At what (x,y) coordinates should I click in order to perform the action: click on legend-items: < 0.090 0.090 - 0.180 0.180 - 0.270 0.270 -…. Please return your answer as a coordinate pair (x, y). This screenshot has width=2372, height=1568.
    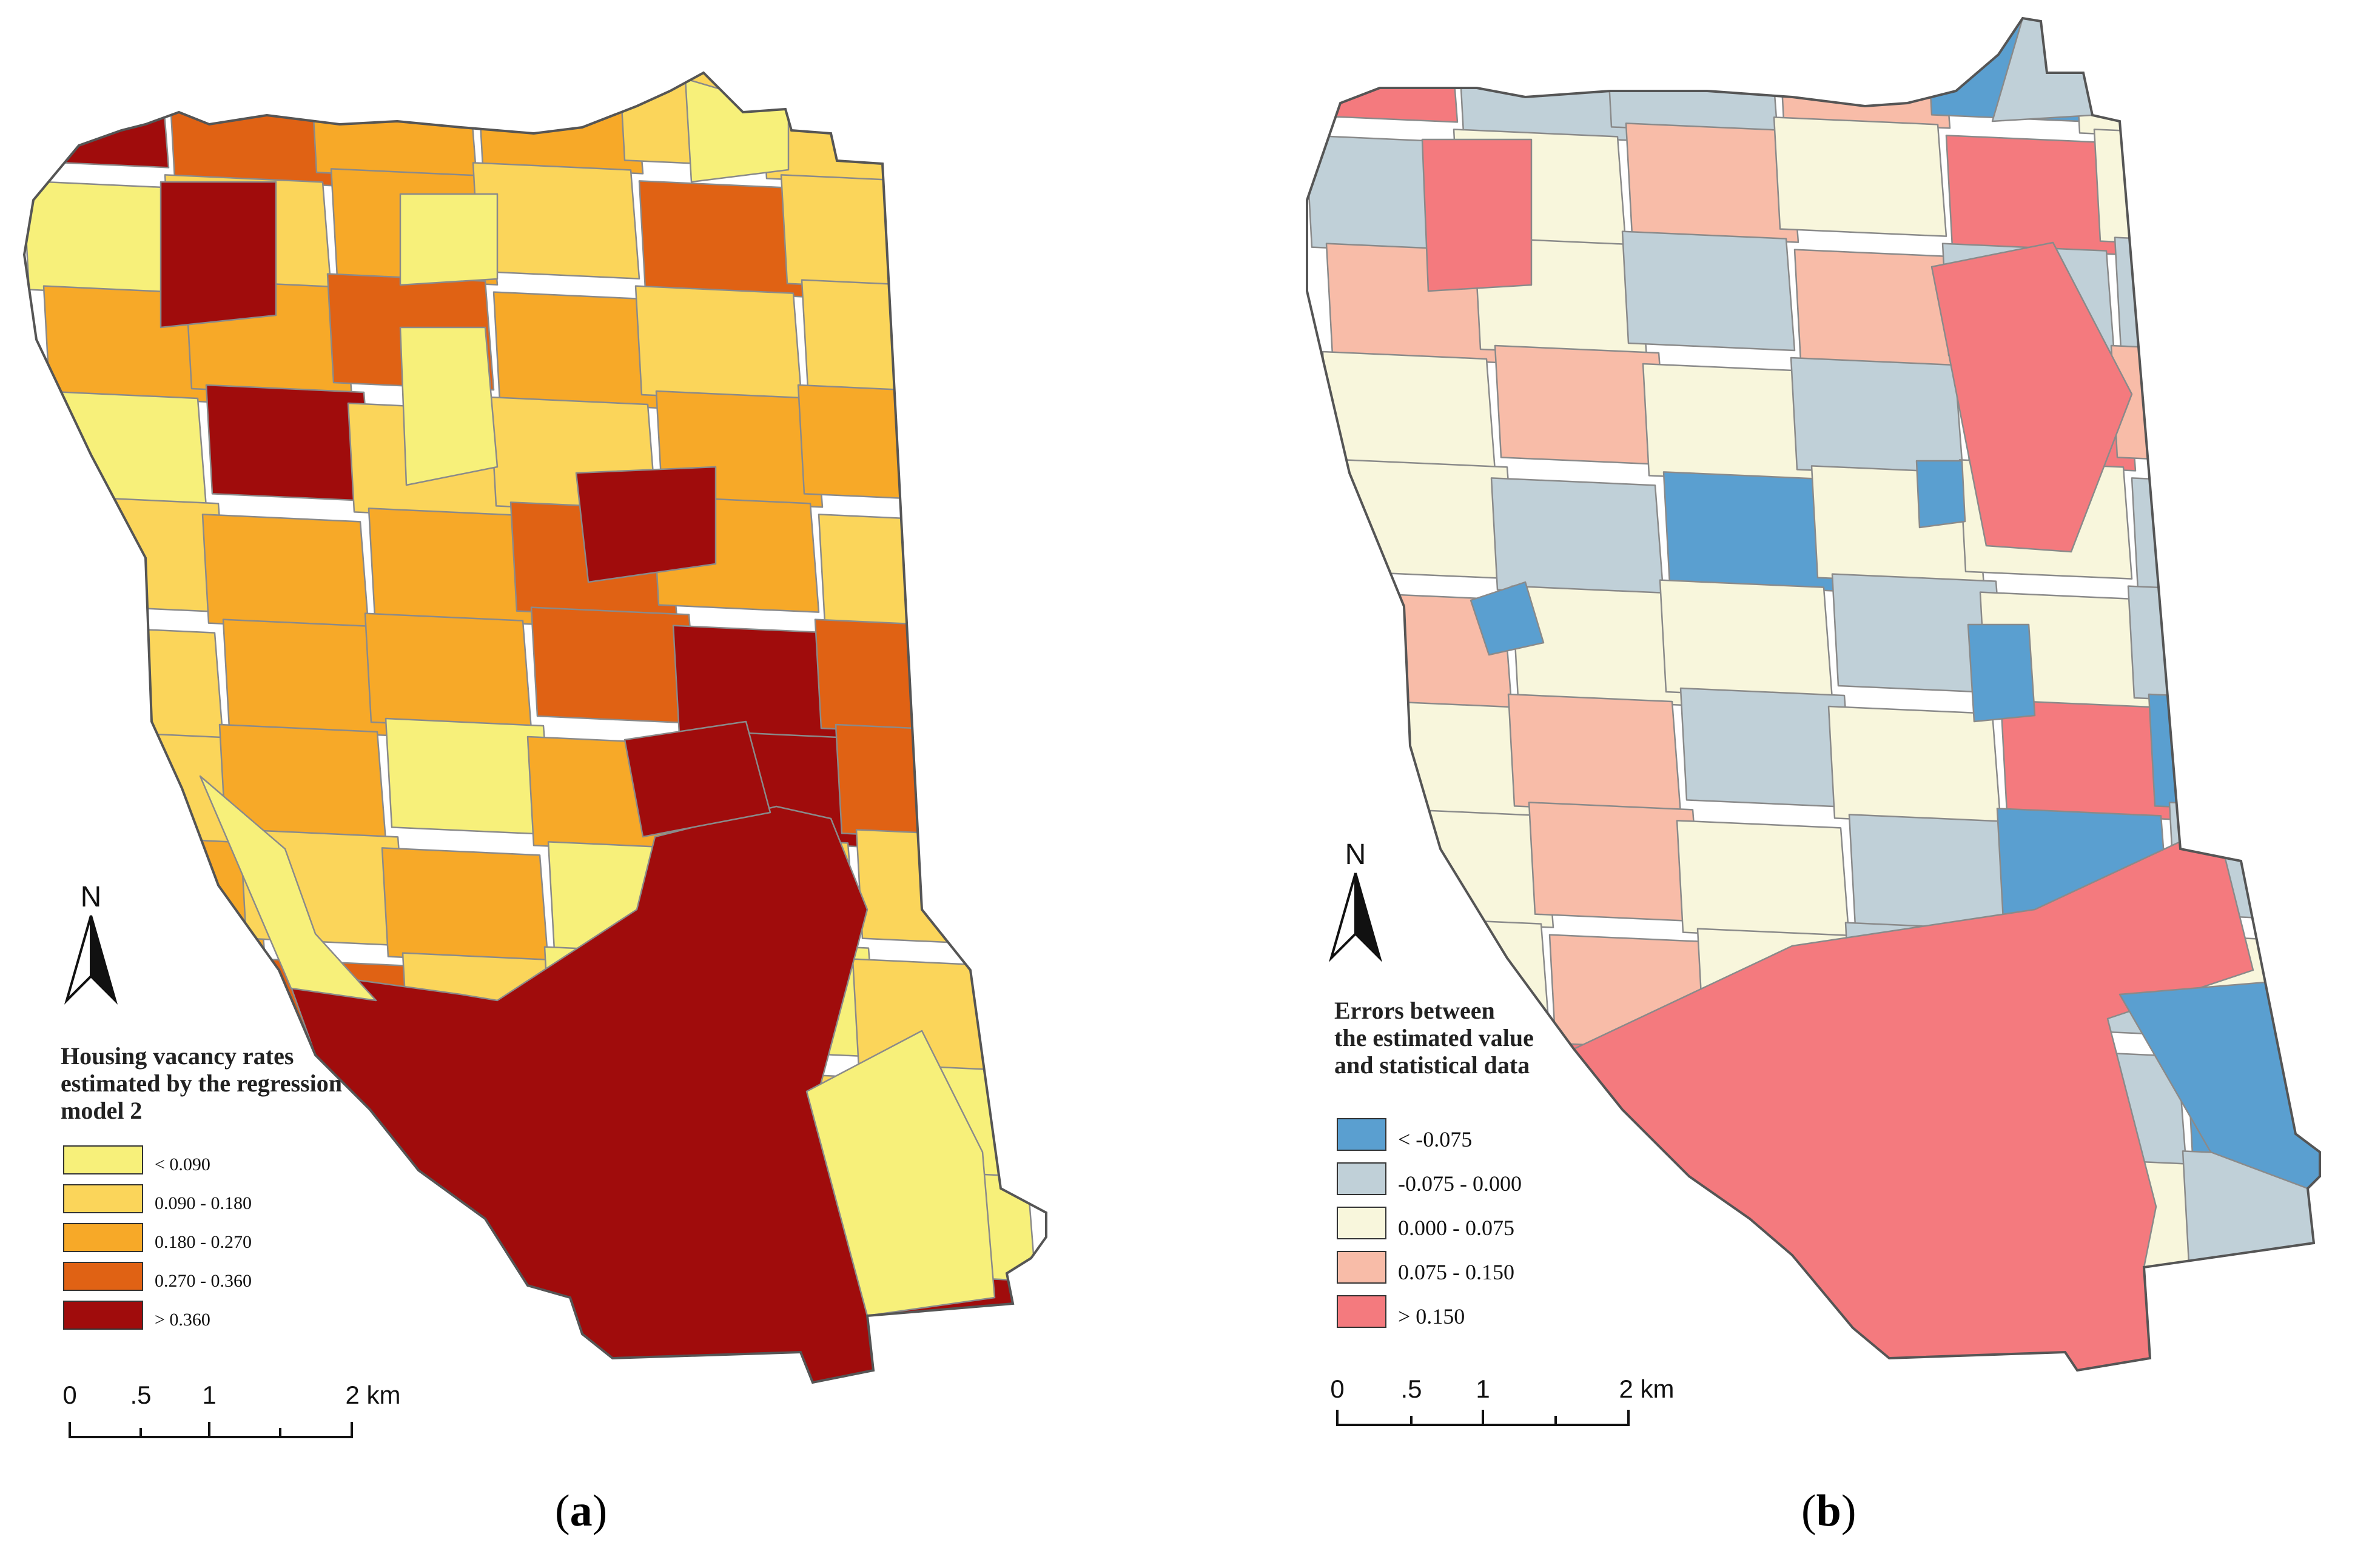
    Looking at the image, I should click on (157, 1237).